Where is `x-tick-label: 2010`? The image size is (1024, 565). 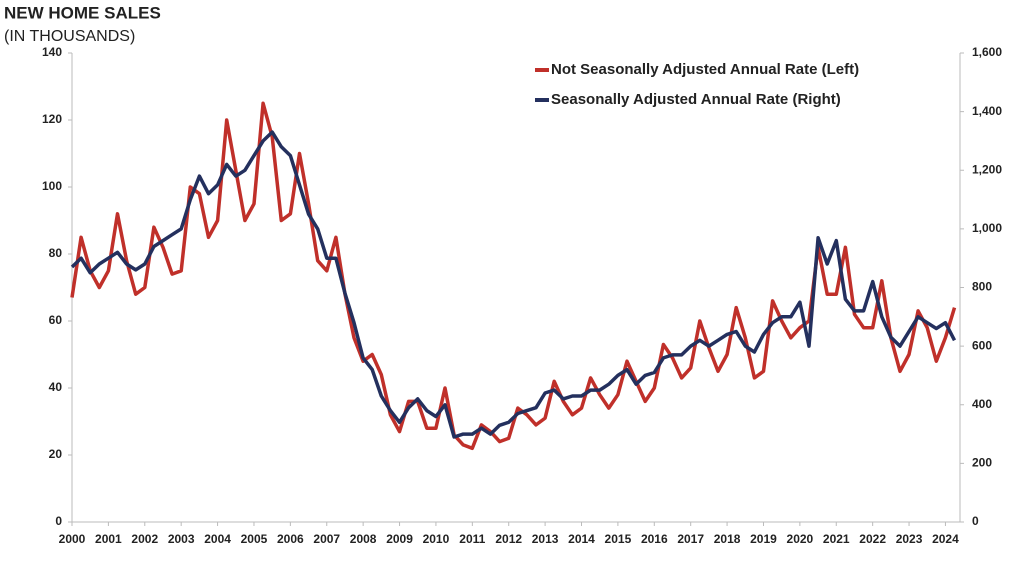
x-tick-label: 2010 is located at coordinates (436, 539).